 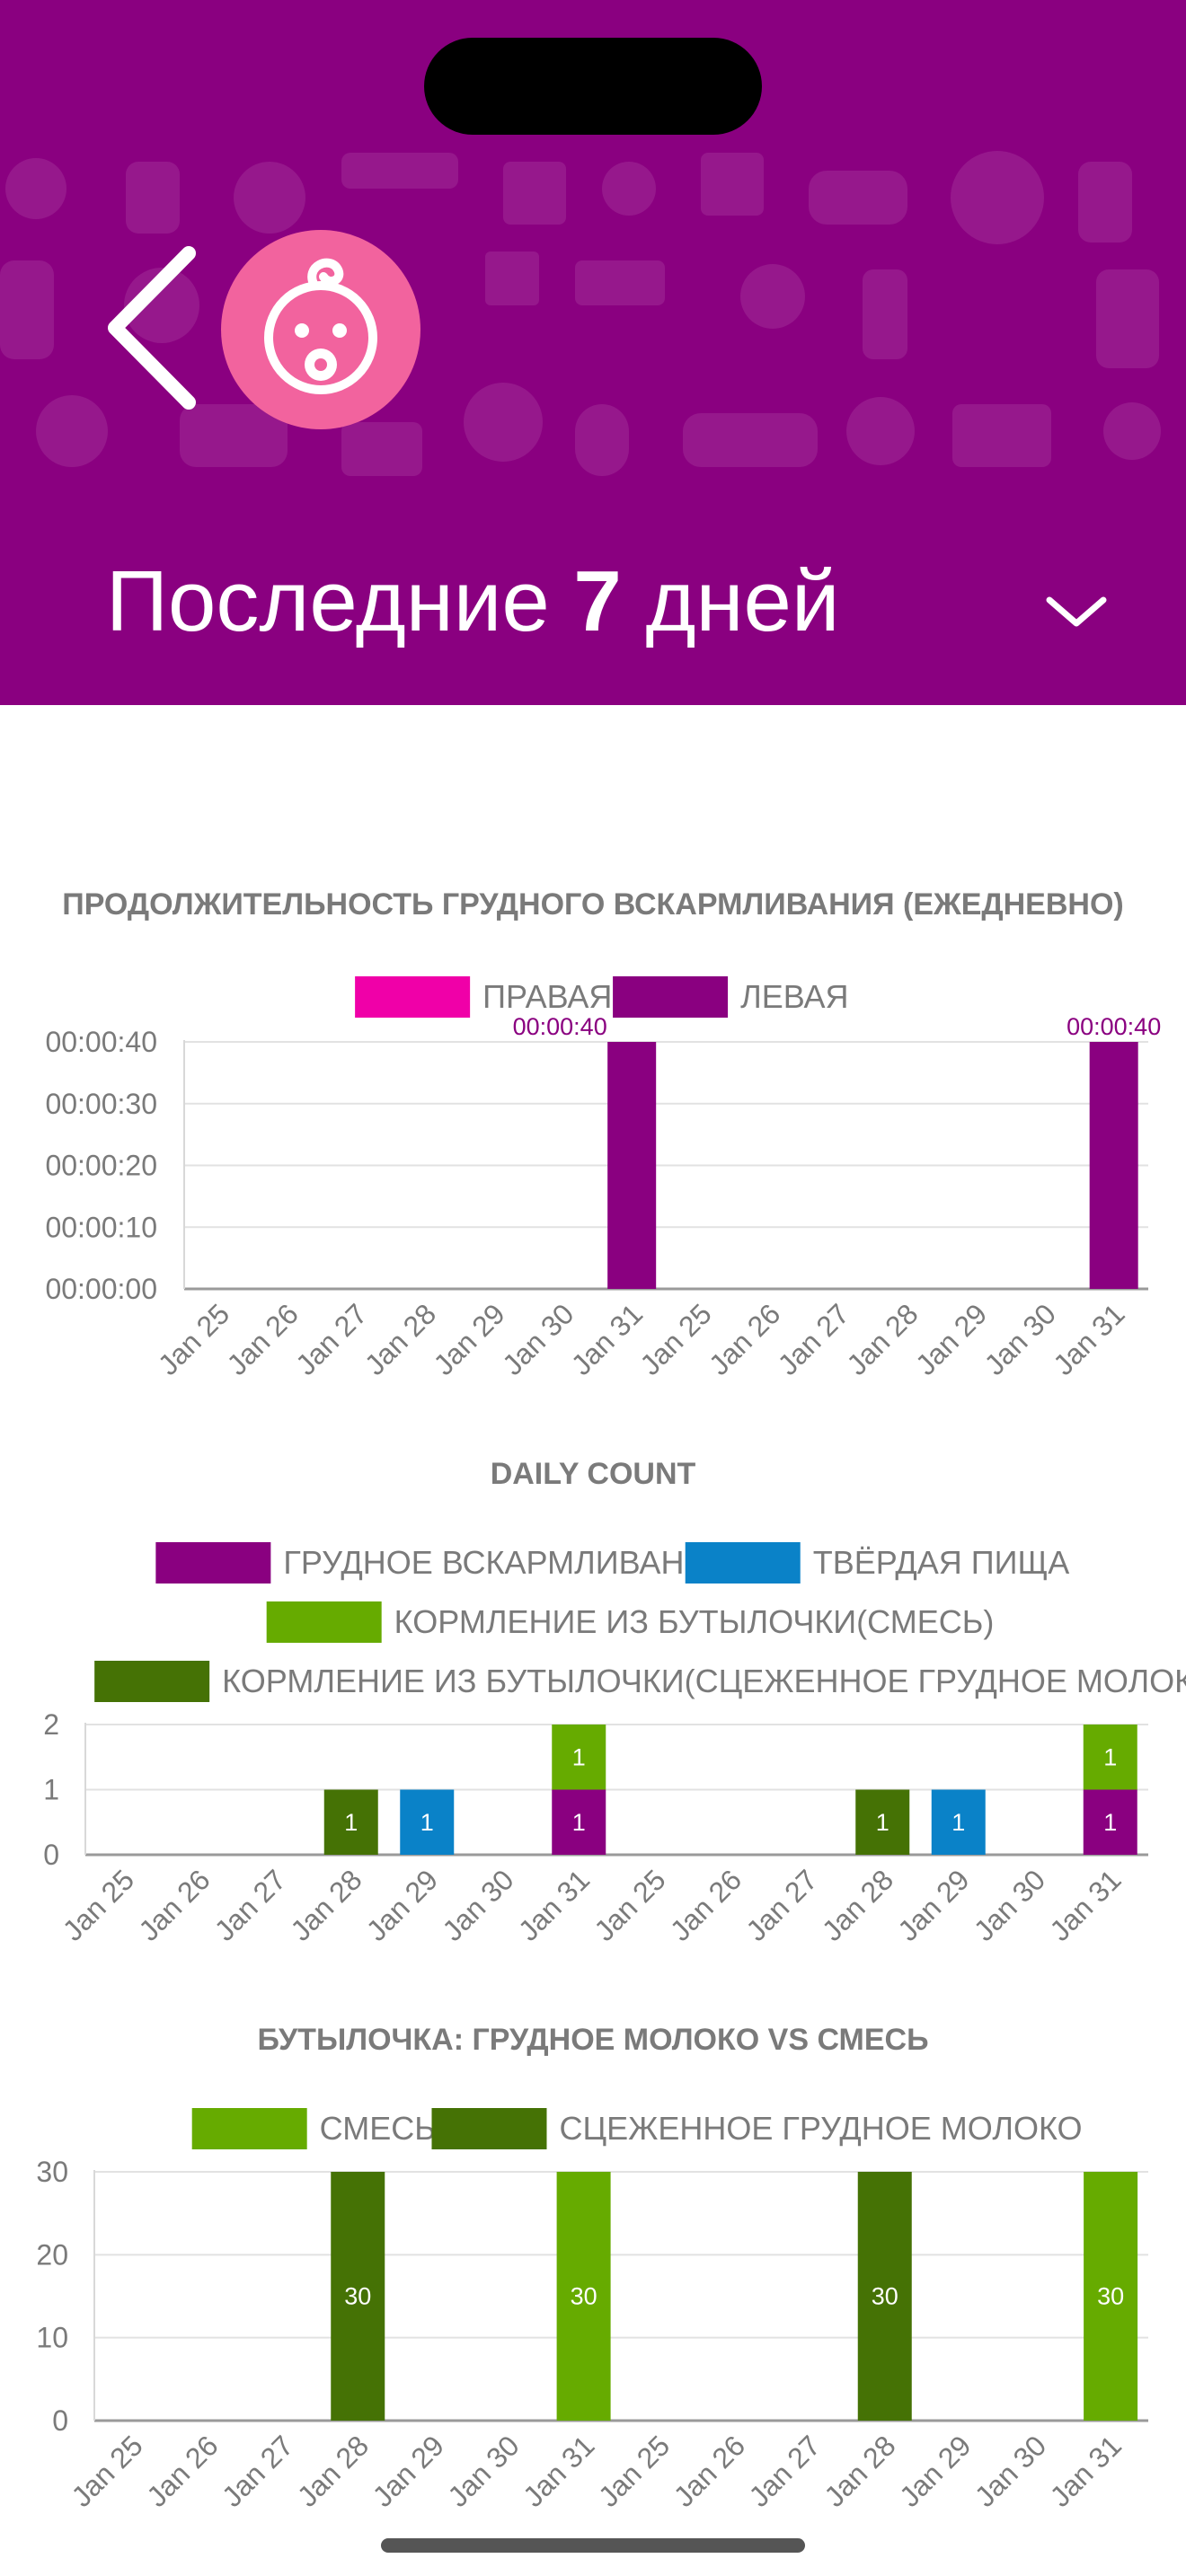 What do you see at coordinates (637, 2128) in the screenshot?
I see `chart-legend: СМЕСЬ СЦЕЖЕННОЕ ГРУДНОЕ МОЛОКО` at bounding box center [637, 2128].